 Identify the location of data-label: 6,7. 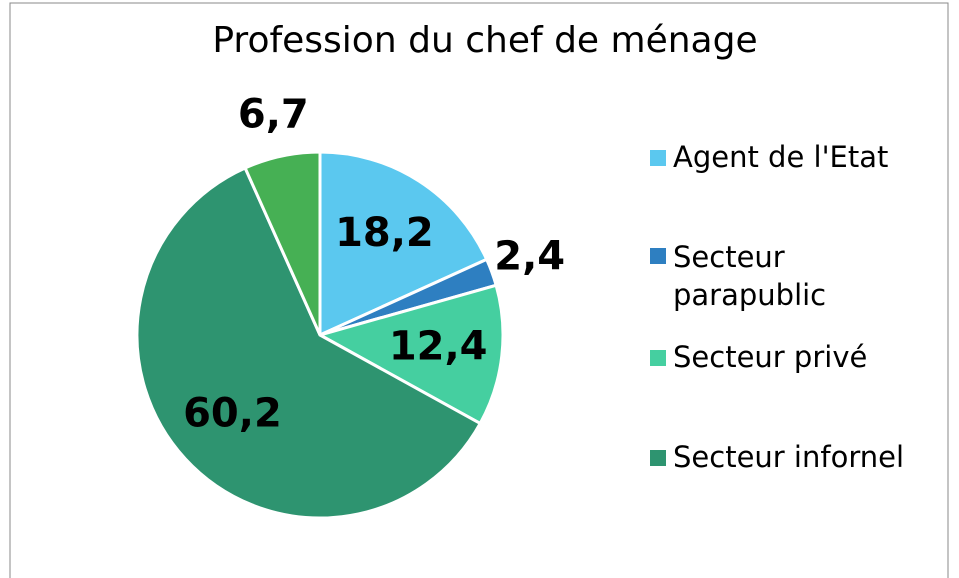
(273, 115).